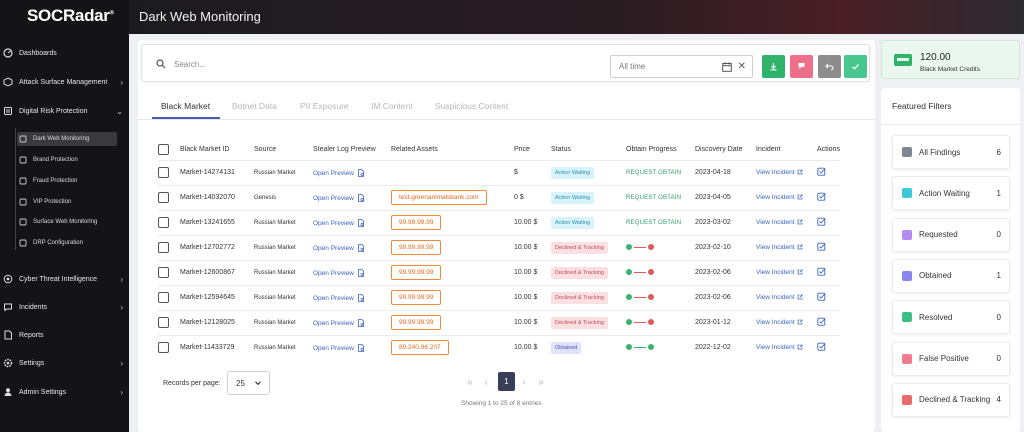  I want to click on column-header-black-market-id: Black Market ID, so click(205, 150).